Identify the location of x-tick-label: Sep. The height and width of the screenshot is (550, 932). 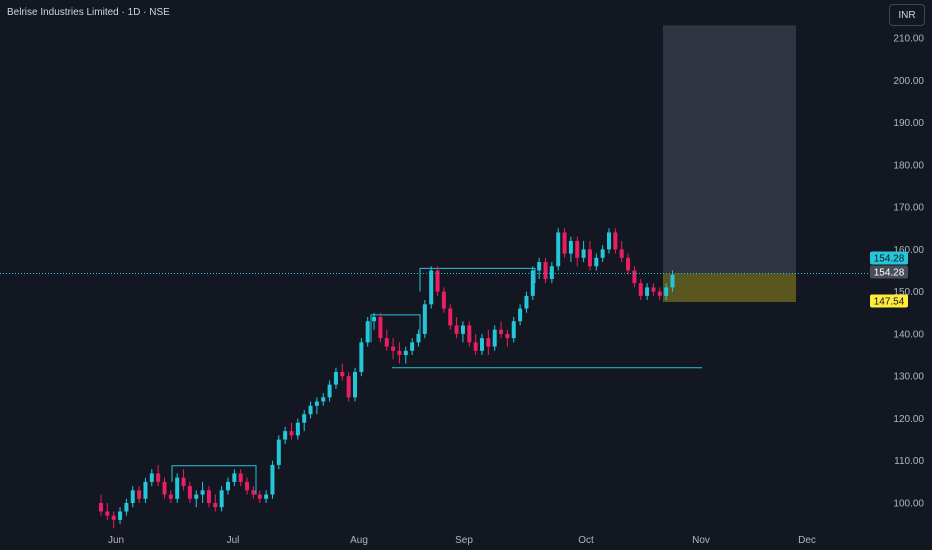
(464, 540).